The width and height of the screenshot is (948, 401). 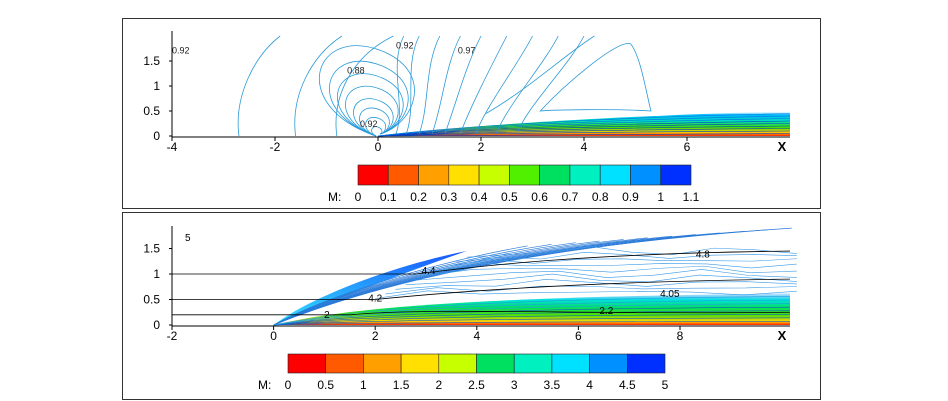 What do you see at coordinates (539, 197) in the screenshot?
I see `top-colorbar-tick: 0.6` at bounding box center [539, 197].